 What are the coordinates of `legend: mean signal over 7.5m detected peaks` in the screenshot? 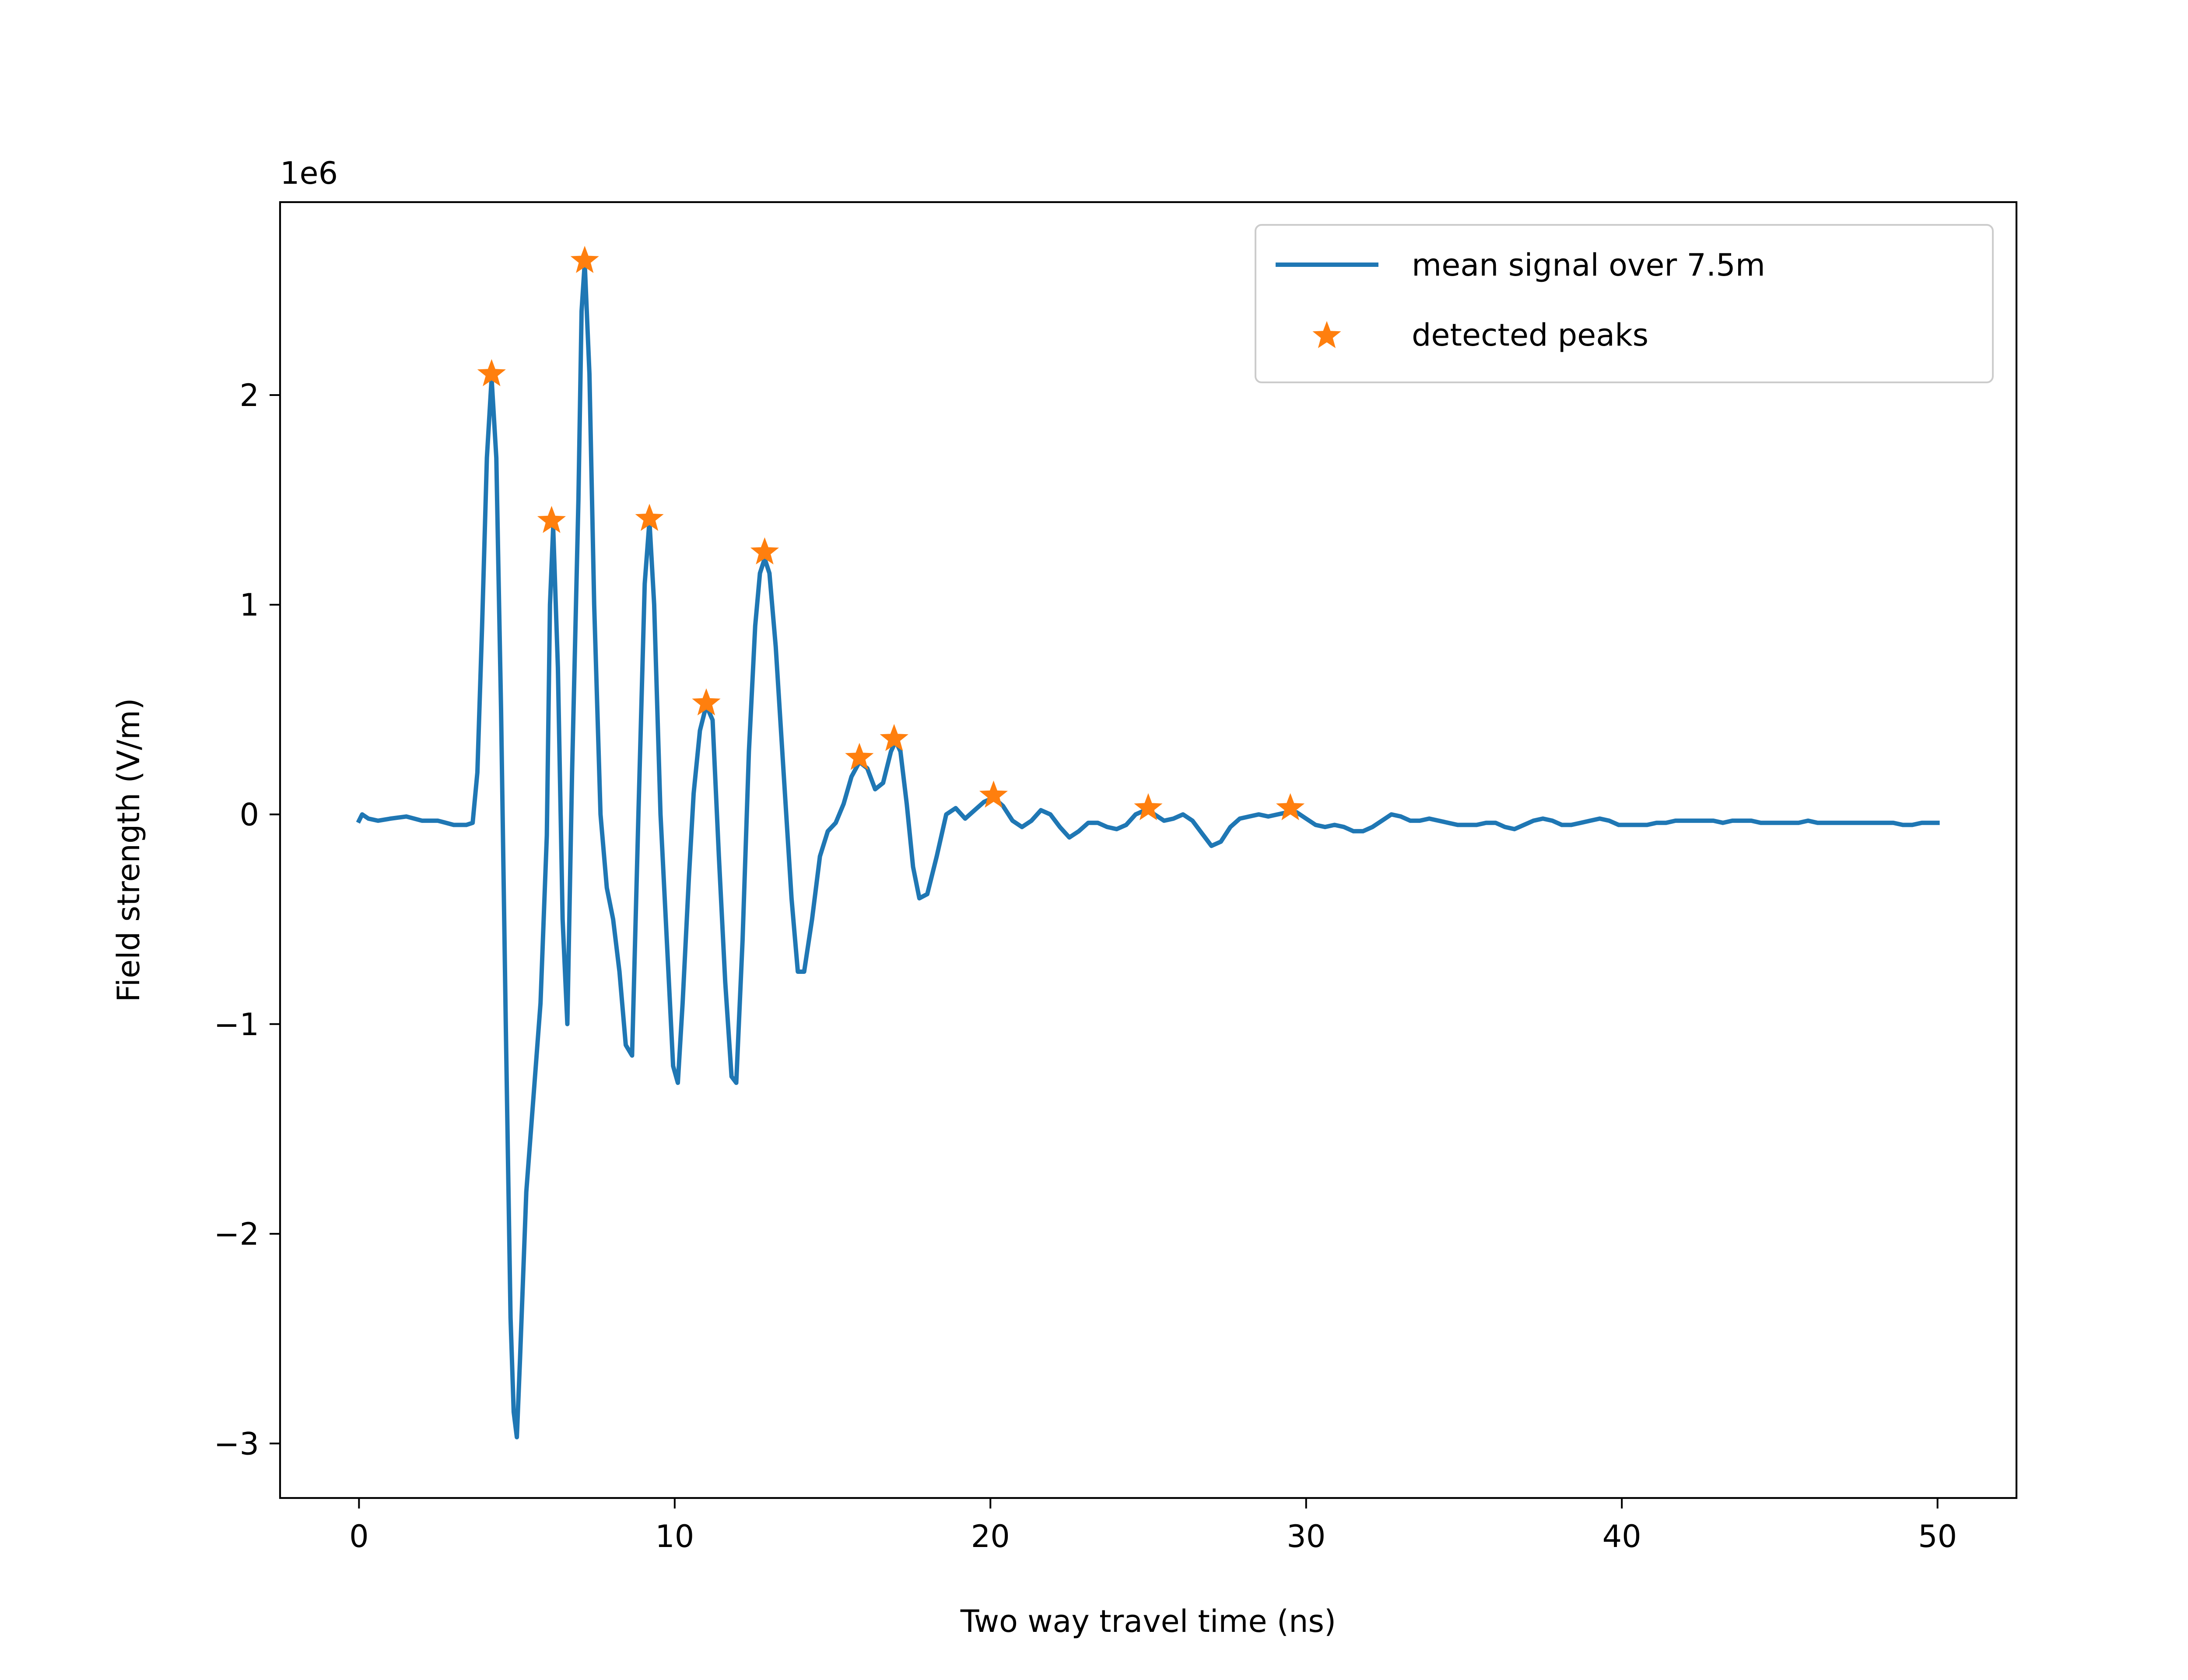 It's located at (1624, 303).